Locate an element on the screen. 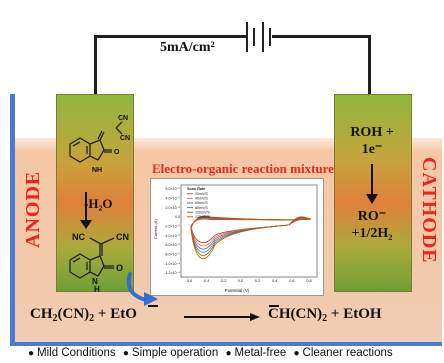  wire-right-vertical is located at coordinates (369, 65).